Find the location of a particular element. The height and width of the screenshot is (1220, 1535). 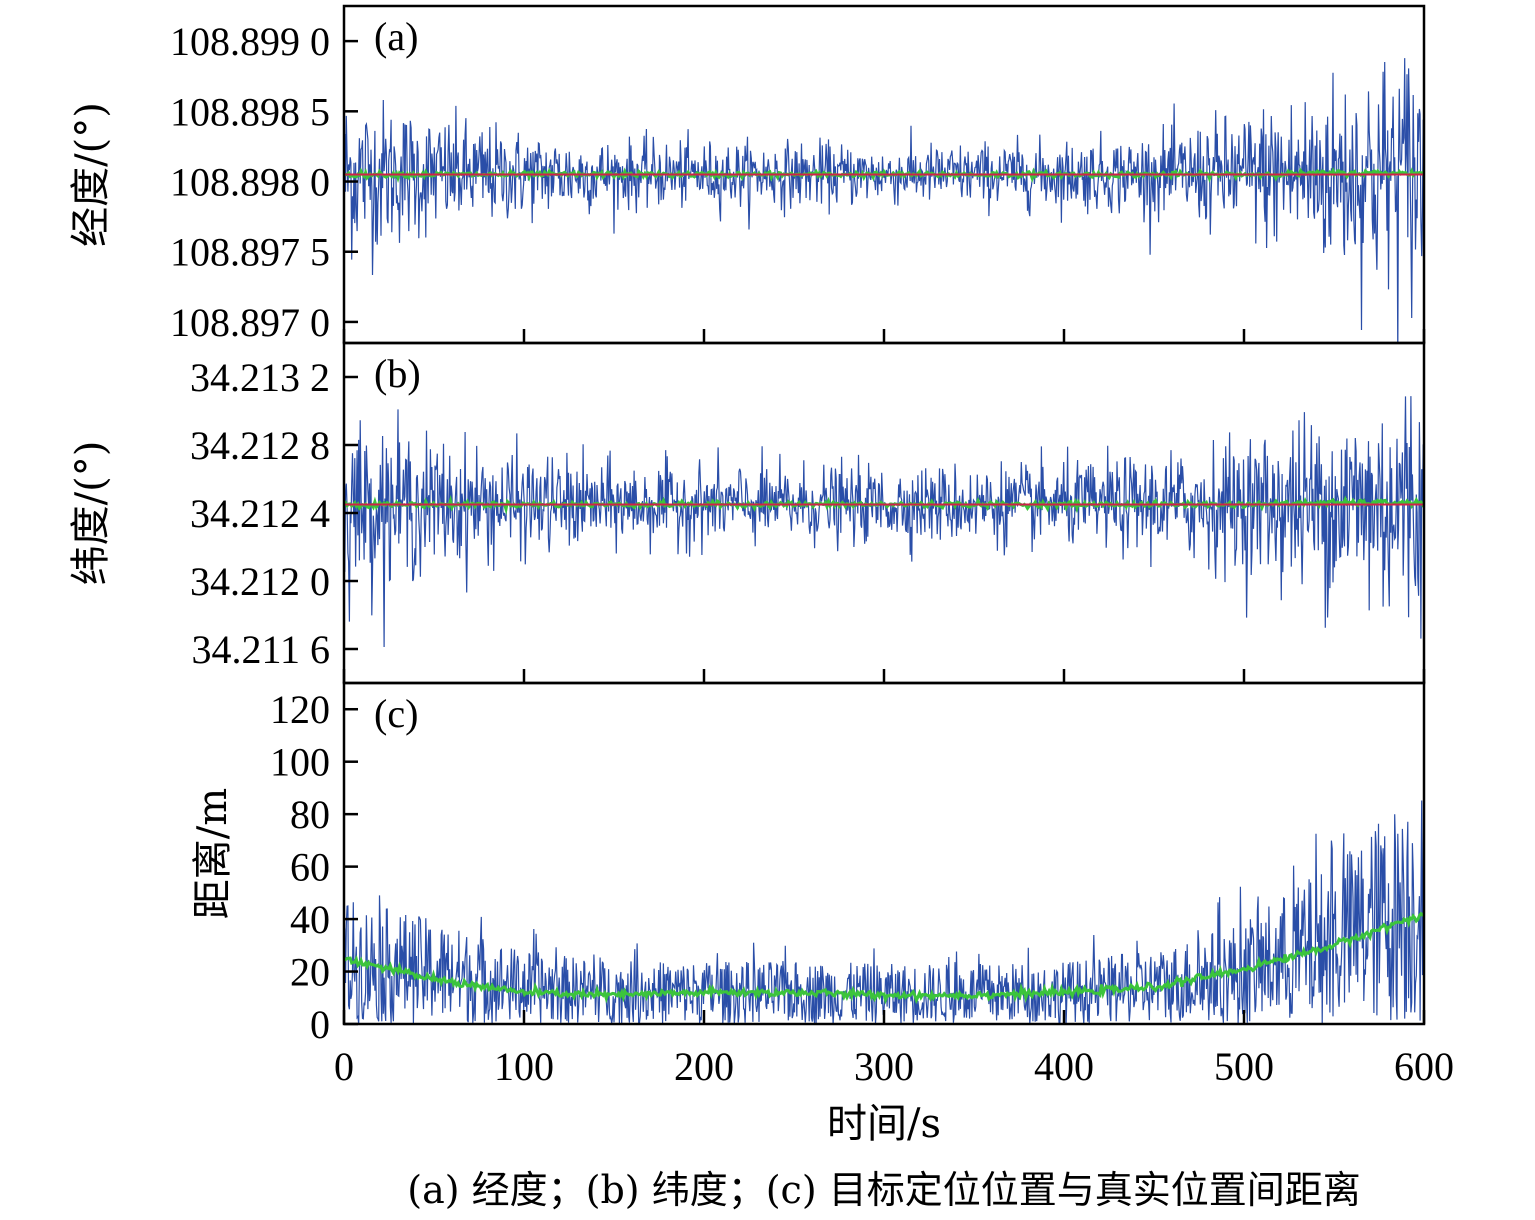

x-tick-label: 300 is located at coordinates (884, 1066).